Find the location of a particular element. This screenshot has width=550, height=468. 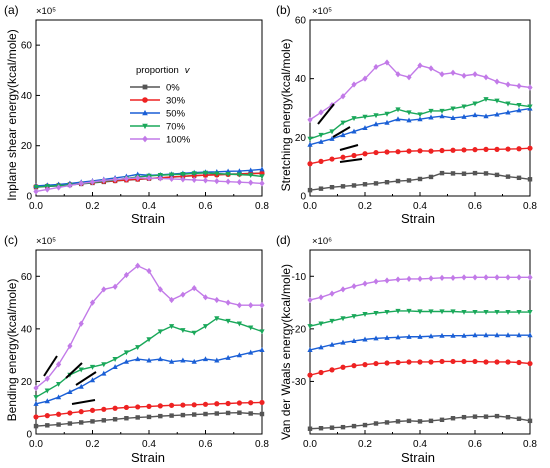

panel-a-label: (a) is located at coordinates (11, 10).